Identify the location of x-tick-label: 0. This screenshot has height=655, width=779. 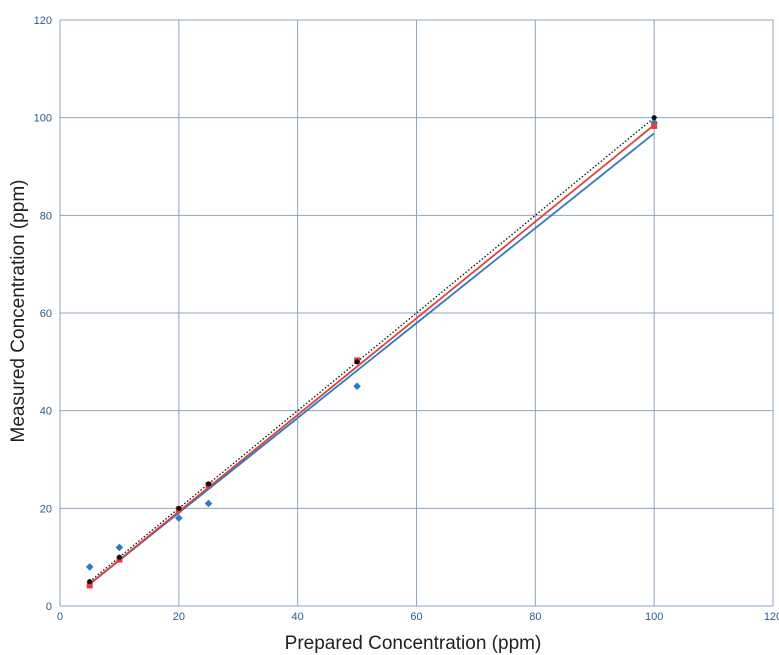
(60, 617).